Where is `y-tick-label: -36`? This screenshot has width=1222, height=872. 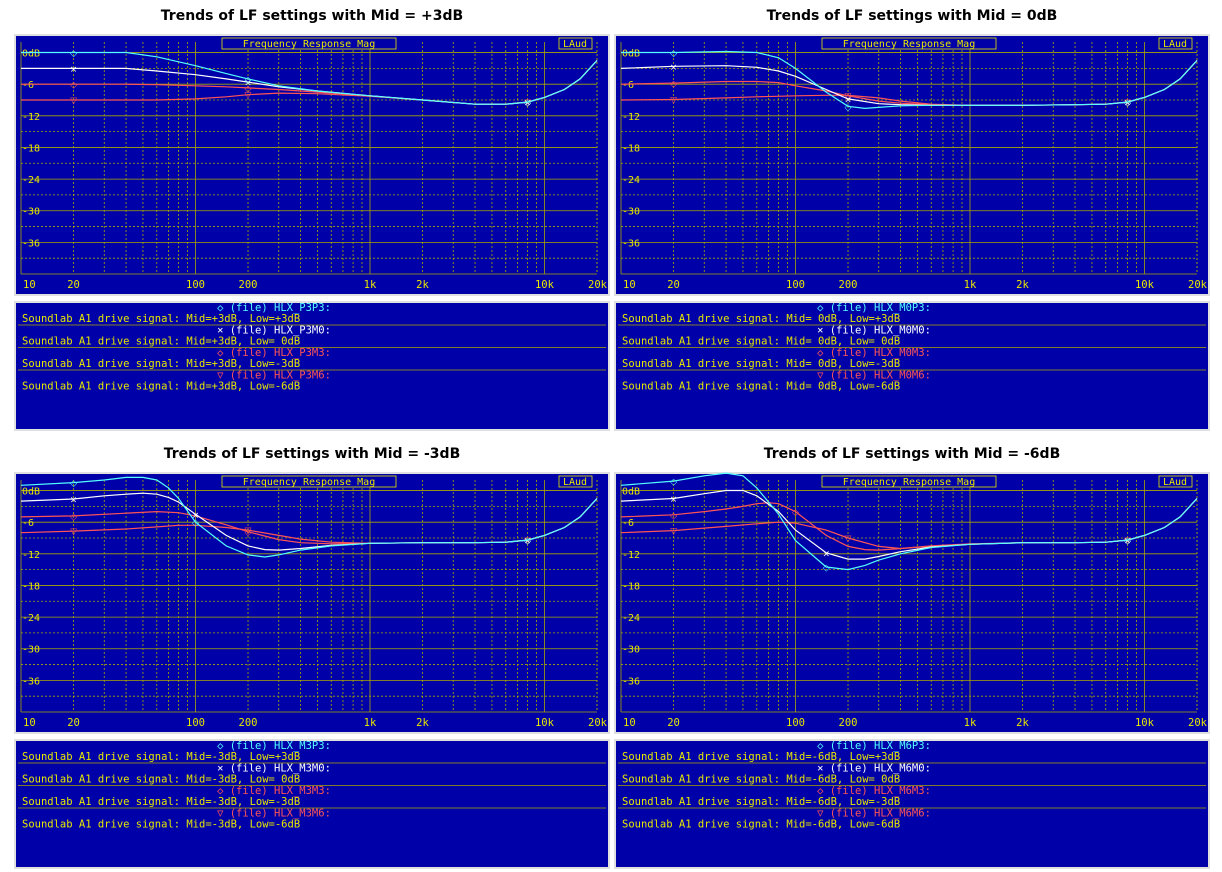
y-tick-label: -36 is located at coordinates (631, 681).